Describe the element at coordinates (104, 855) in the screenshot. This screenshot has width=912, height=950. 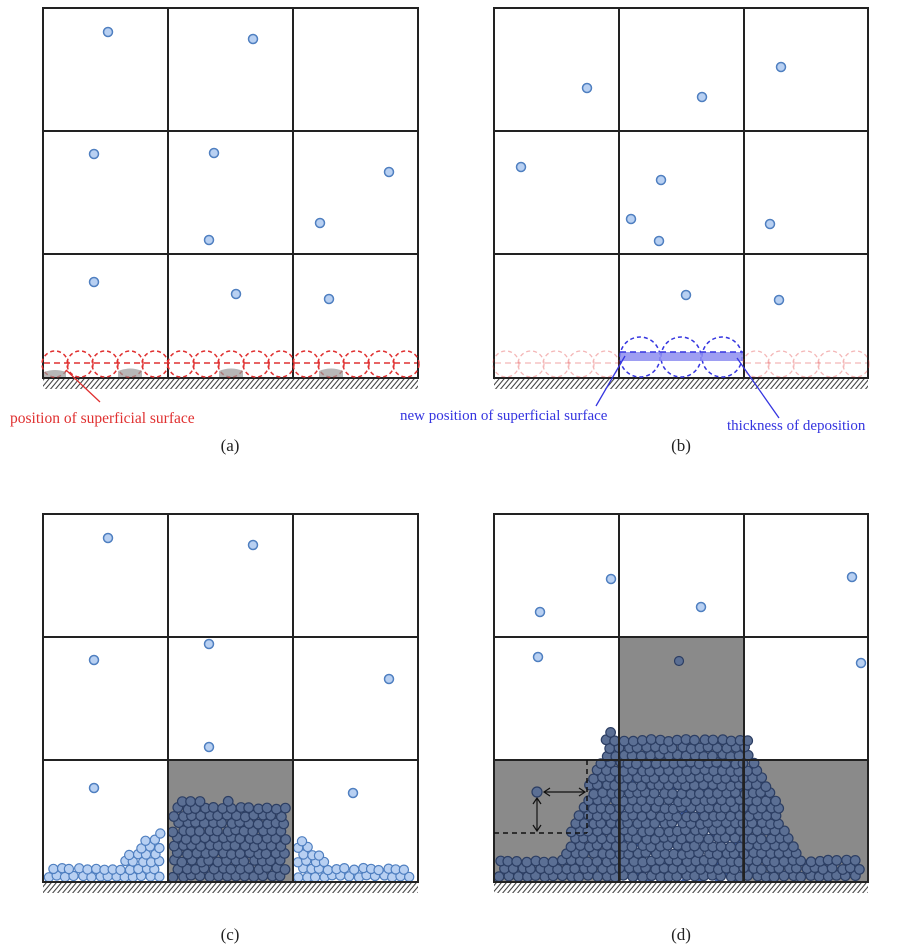
I see `panel-c-pile-left` at that location.